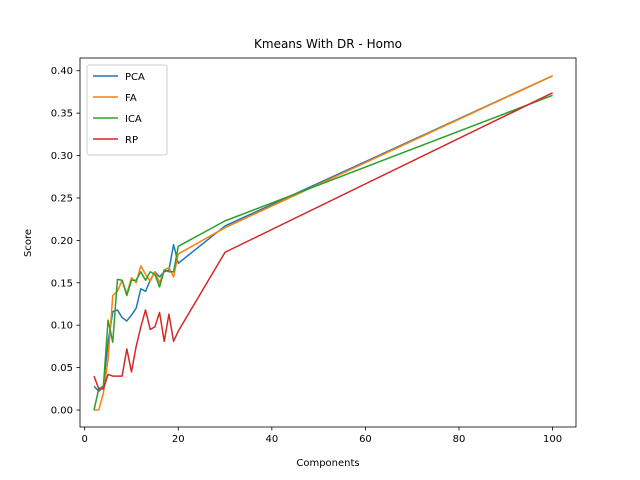 This screenshot has width=640, height=480. I want to click on x-tick-label: 80, so click(459, 439).